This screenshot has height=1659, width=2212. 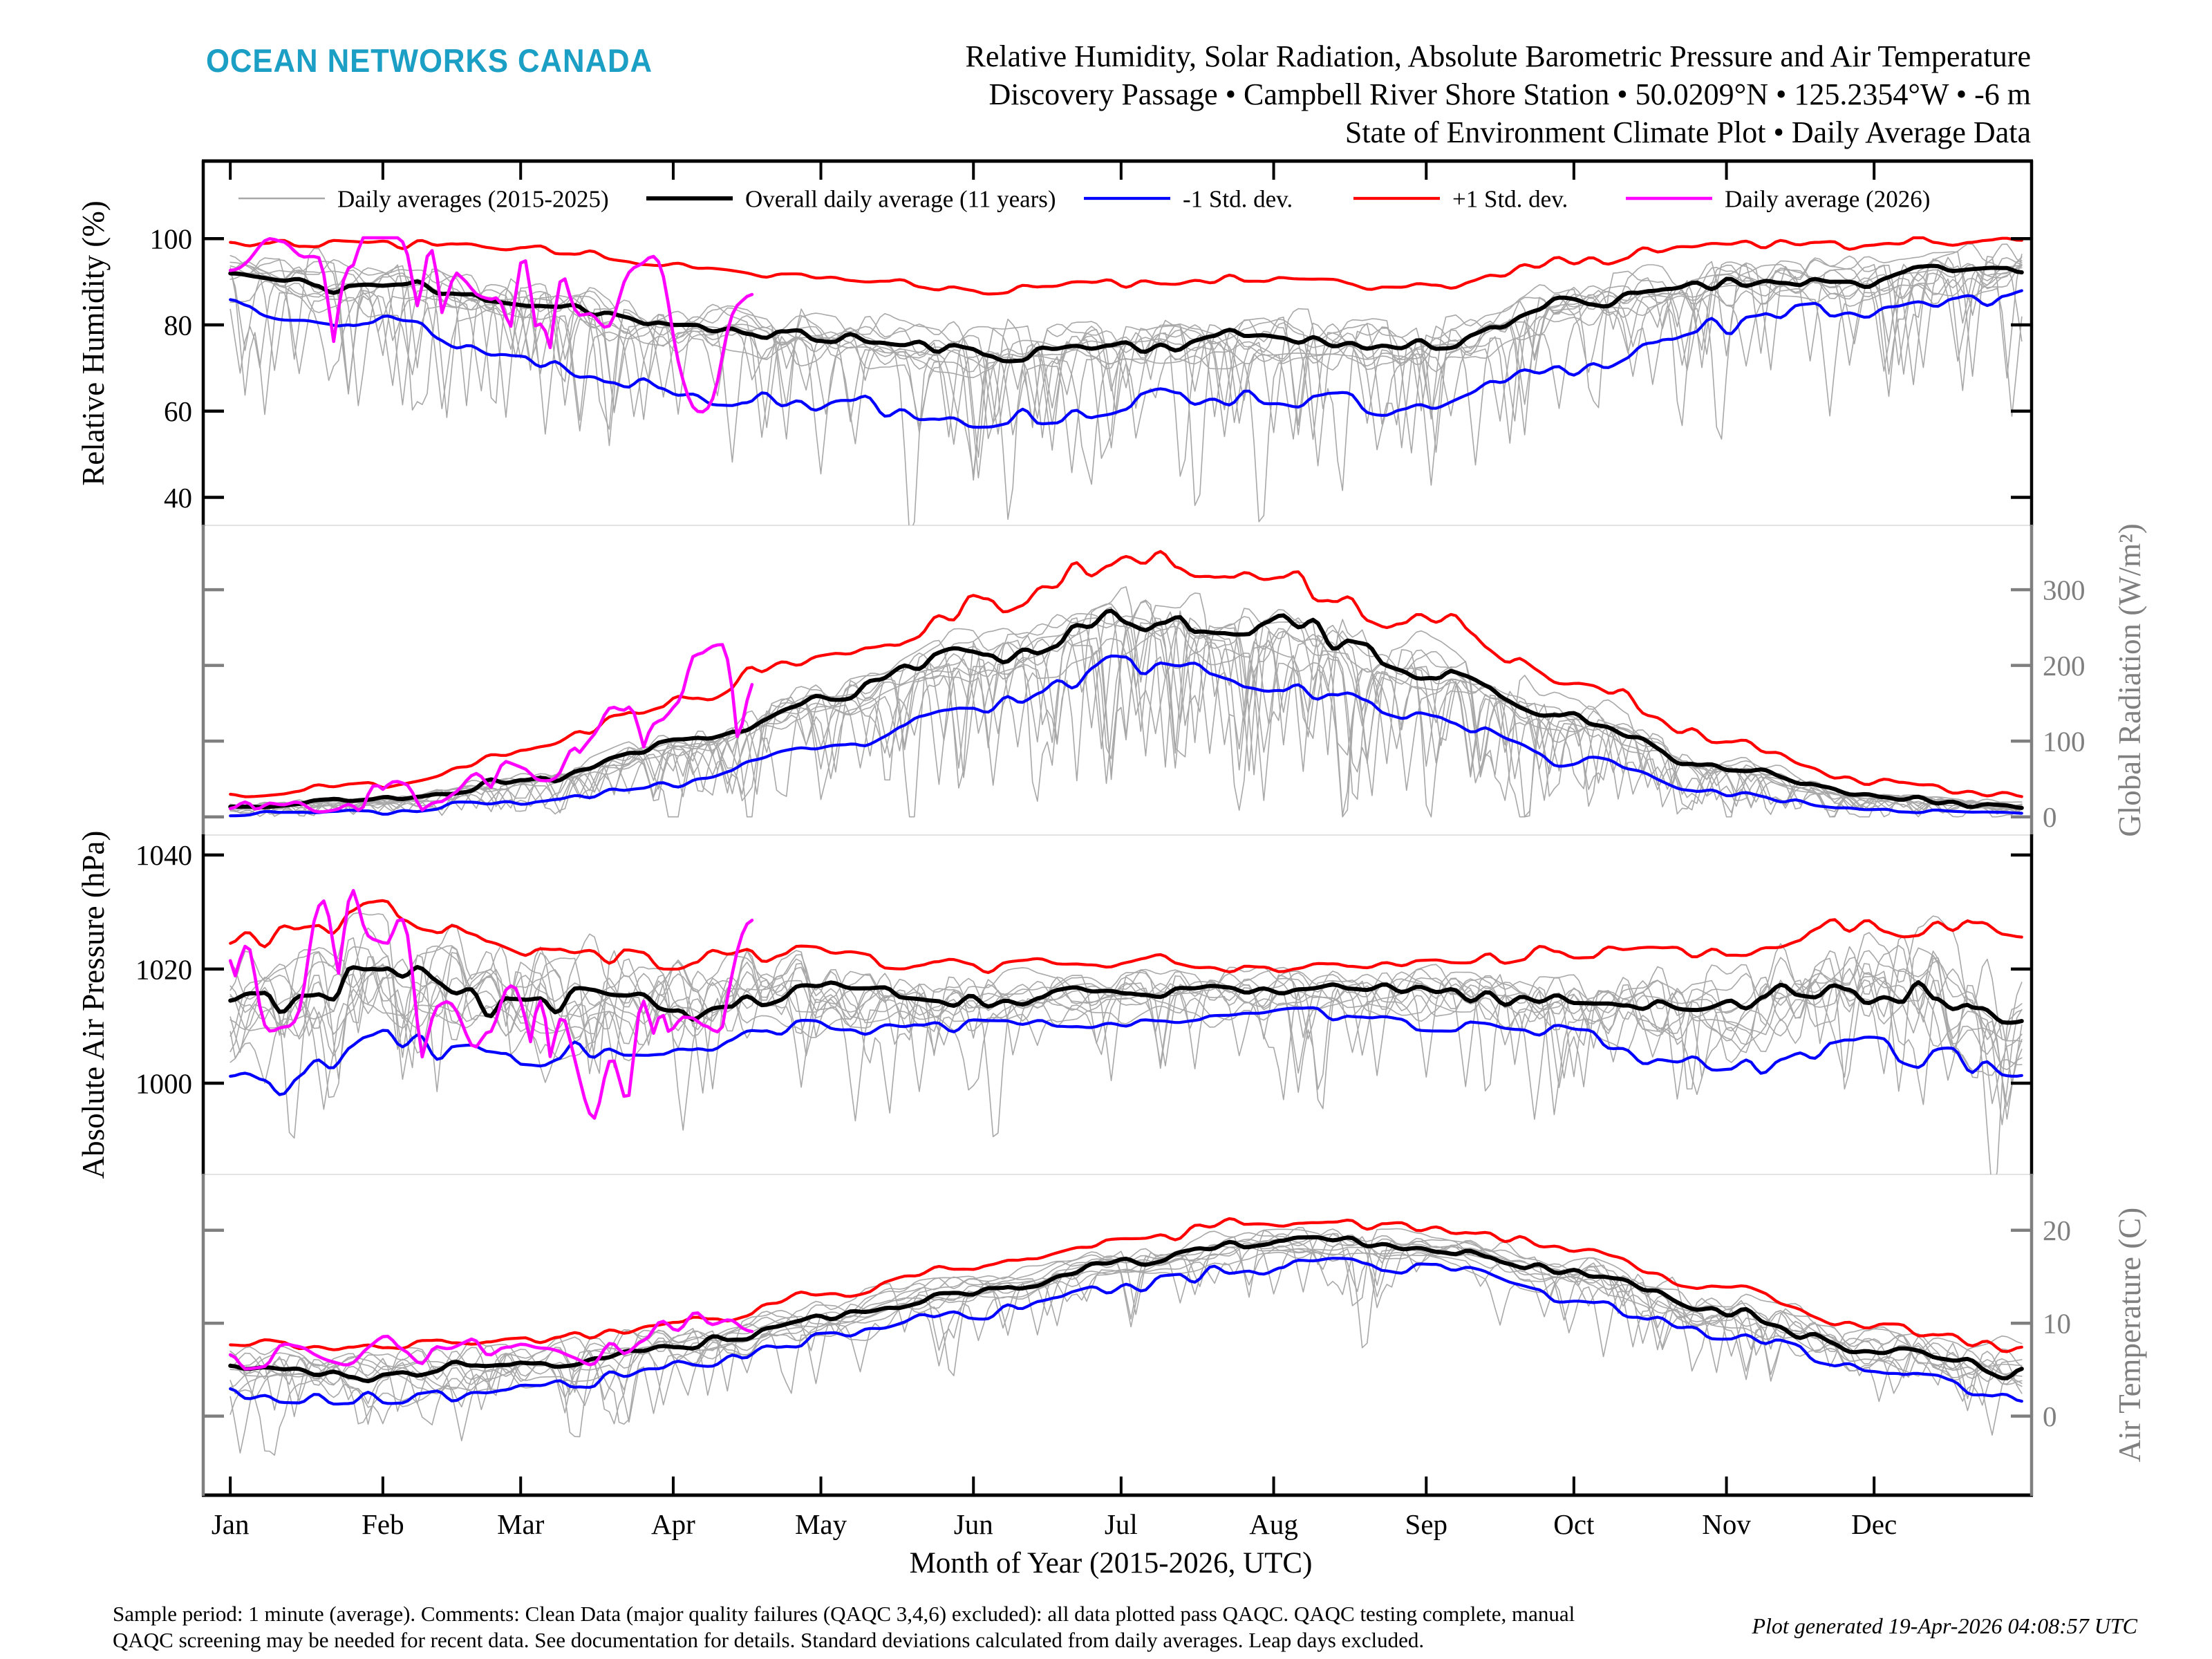 What do you see at coordinates (1238, 198) in the screenshot?
I see `legend-label: -1 Std. dev.` at bounding box center [1238, 198].